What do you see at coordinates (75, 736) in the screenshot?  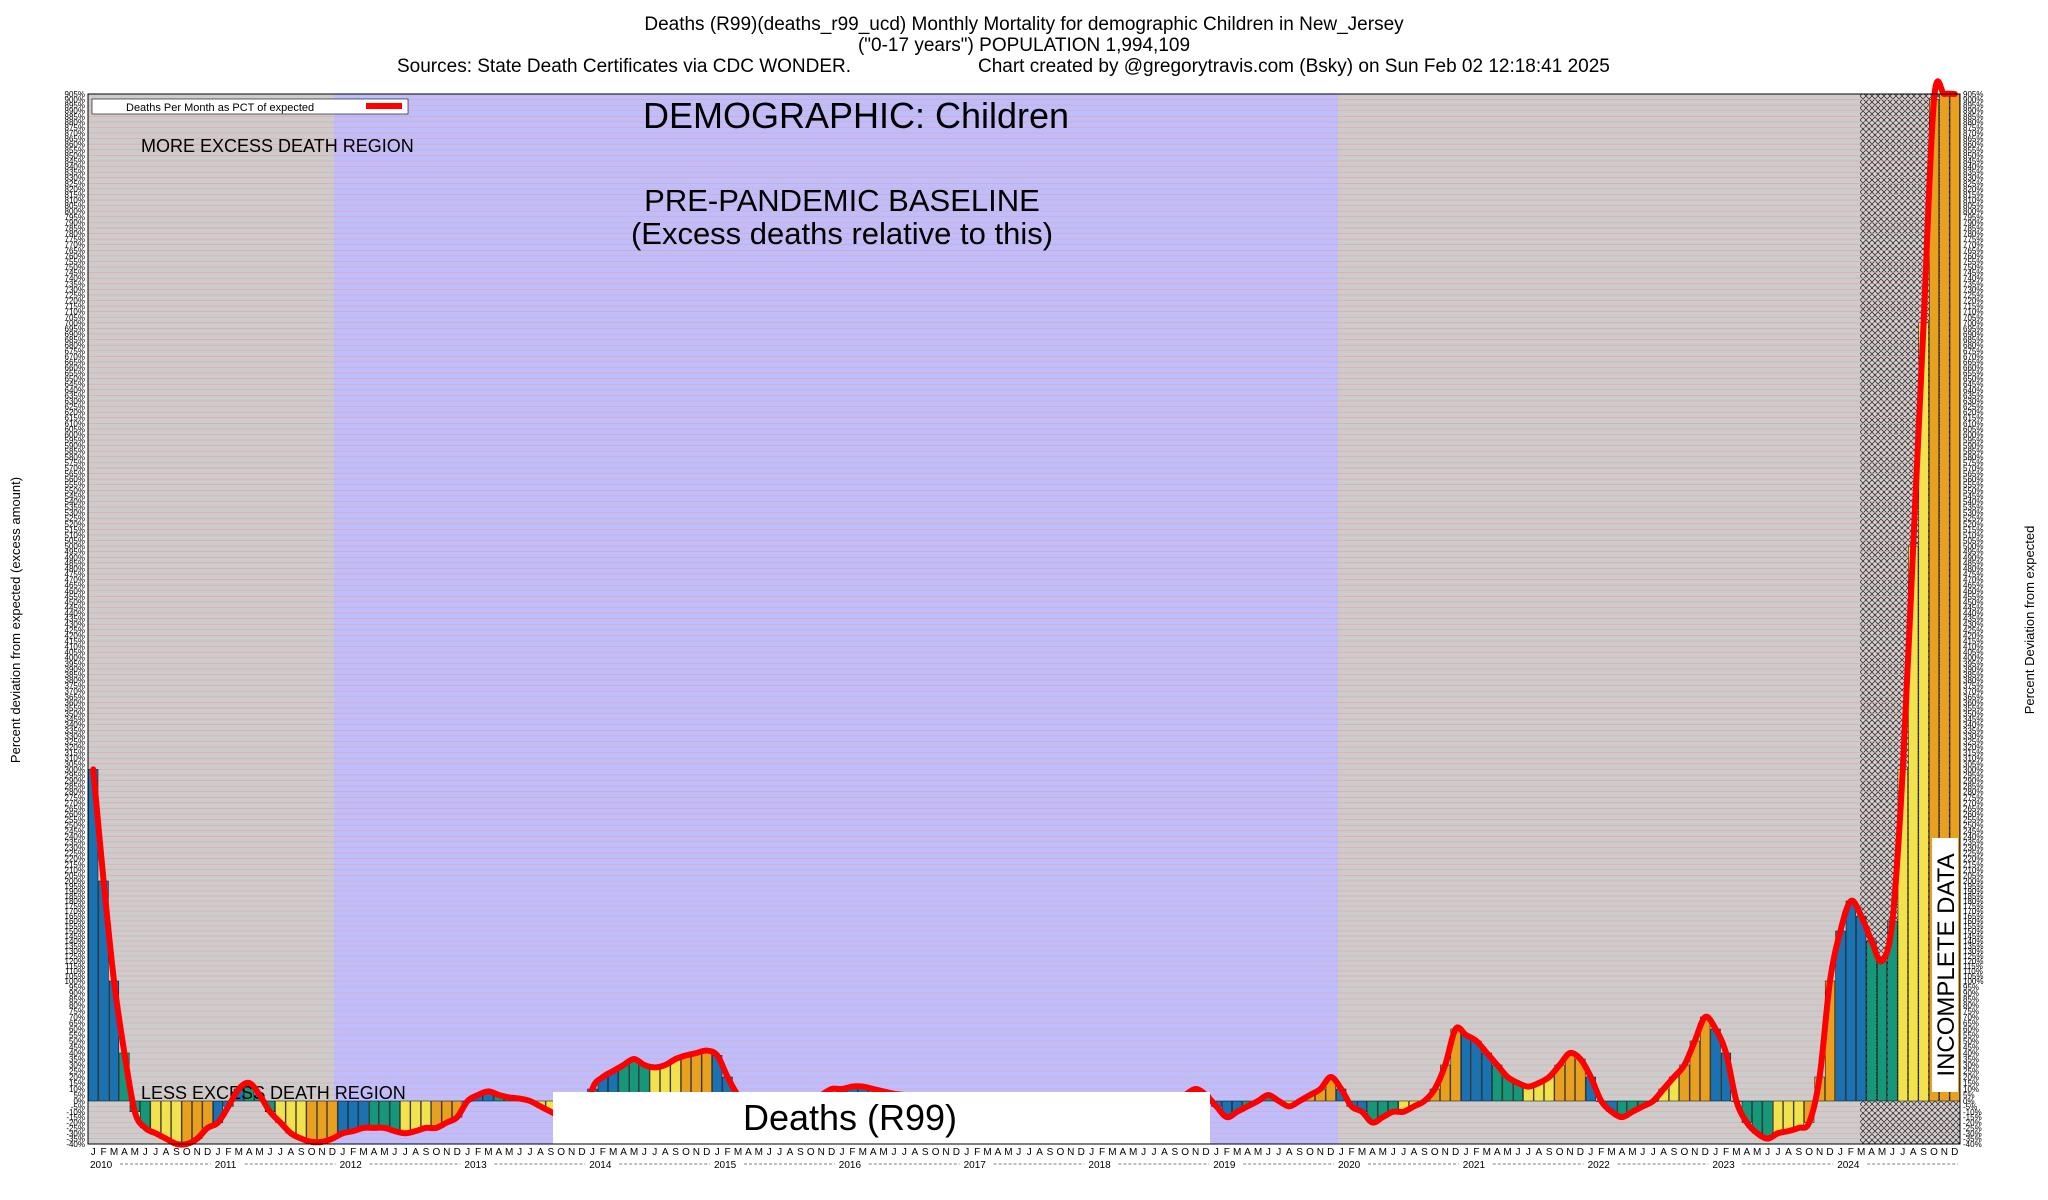 I see `y-tick-label: 330%` at bounding box center [75, 736].